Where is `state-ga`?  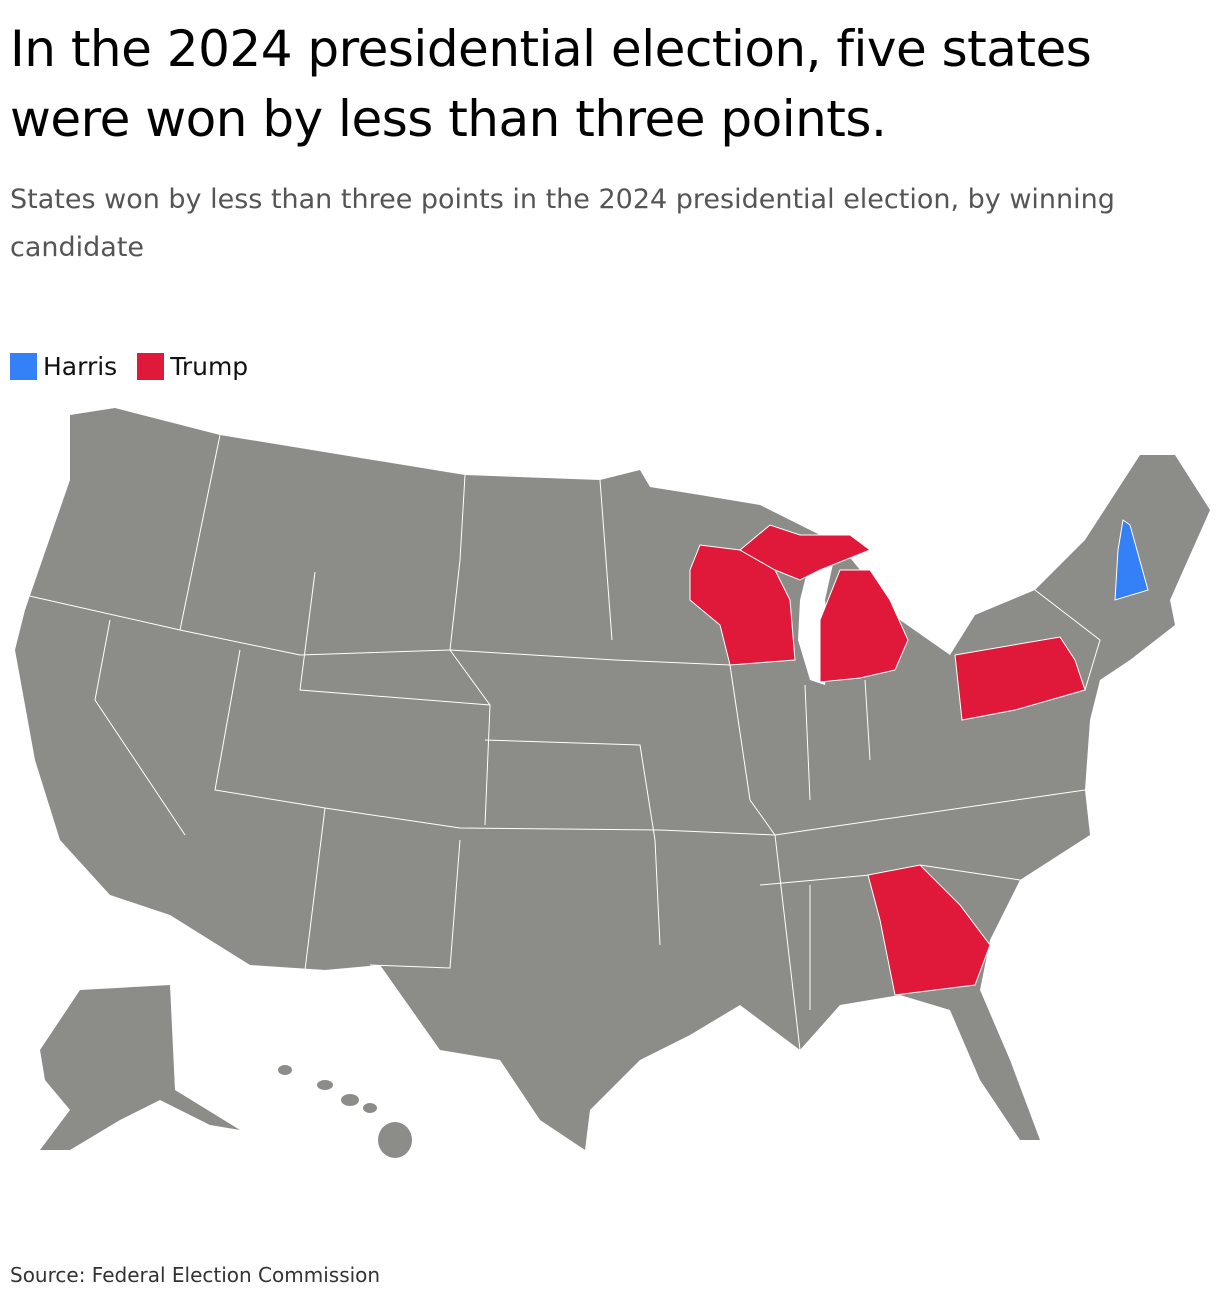
state-ga is located at coordinates (929, 930).